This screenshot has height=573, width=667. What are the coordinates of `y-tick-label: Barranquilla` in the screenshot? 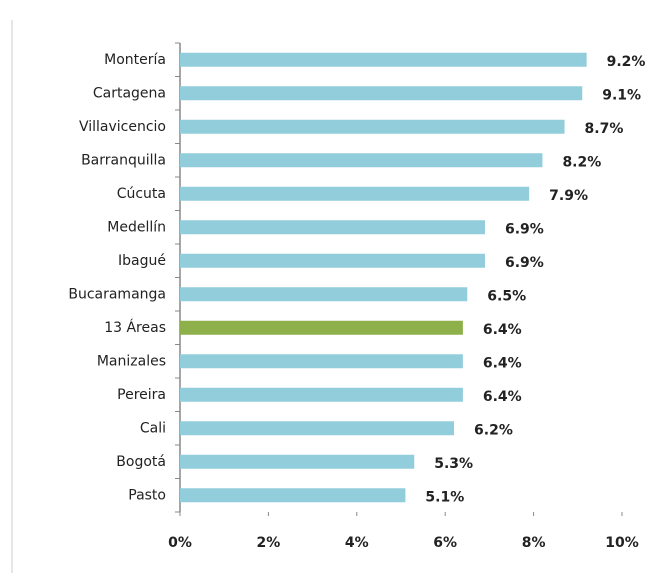 It's located at (123, 160).